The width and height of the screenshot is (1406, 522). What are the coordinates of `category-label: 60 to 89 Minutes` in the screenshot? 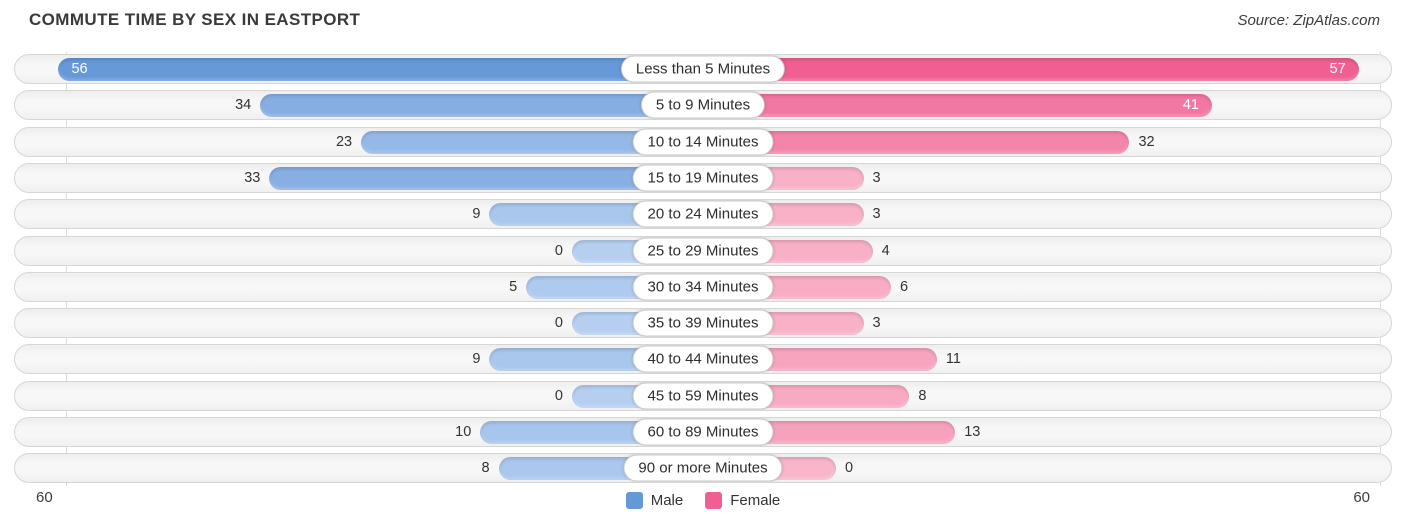 It's located at (703, 432).